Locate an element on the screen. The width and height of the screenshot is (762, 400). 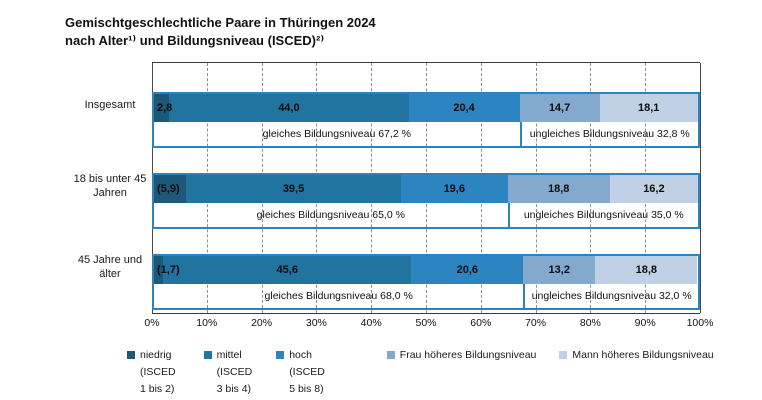
legend-item-mittel: mittel (ISCED 3 bis 4) is located at coordinates (228, 372).